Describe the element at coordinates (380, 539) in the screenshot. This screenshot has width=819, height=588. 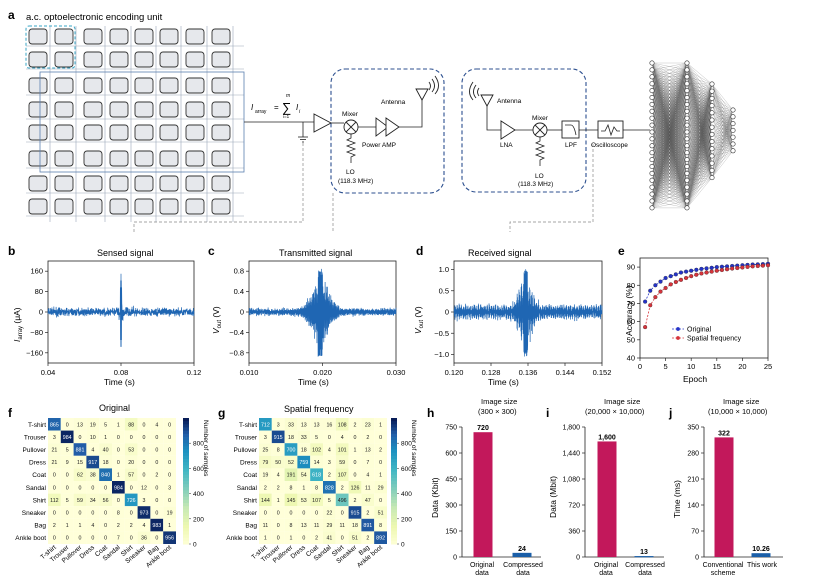
I see `panel-g-cell-value: 892` at that location.